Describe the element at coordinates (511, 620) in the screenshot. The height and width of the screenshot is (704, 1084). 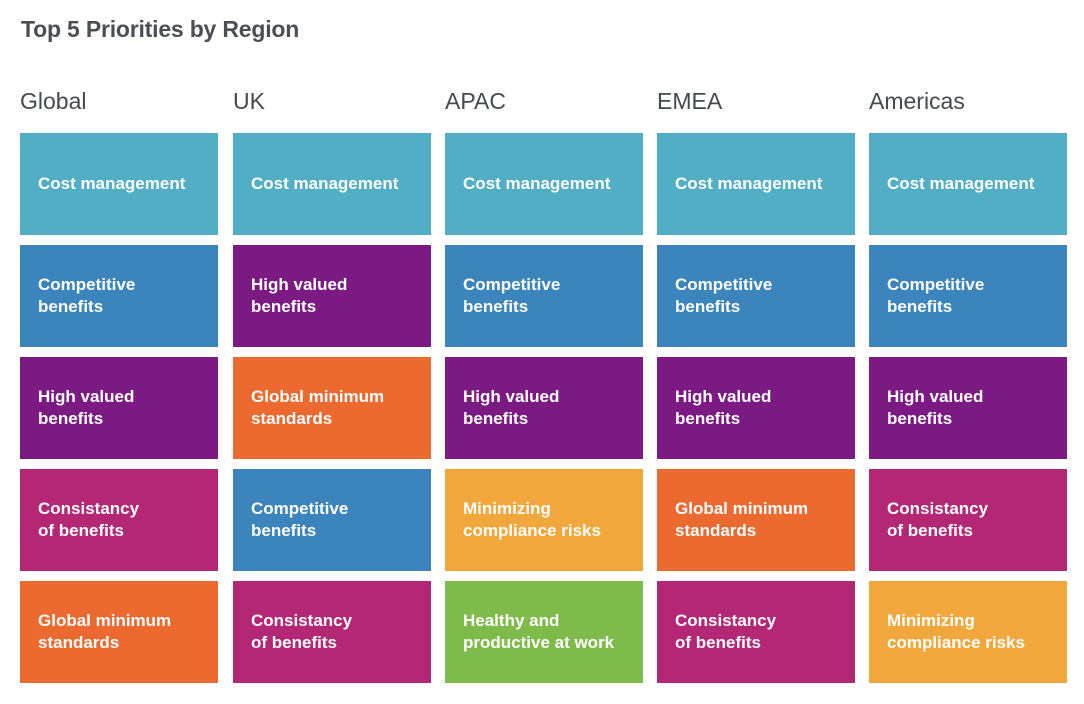
I see `priority-label-line: Healthy and` at that location.